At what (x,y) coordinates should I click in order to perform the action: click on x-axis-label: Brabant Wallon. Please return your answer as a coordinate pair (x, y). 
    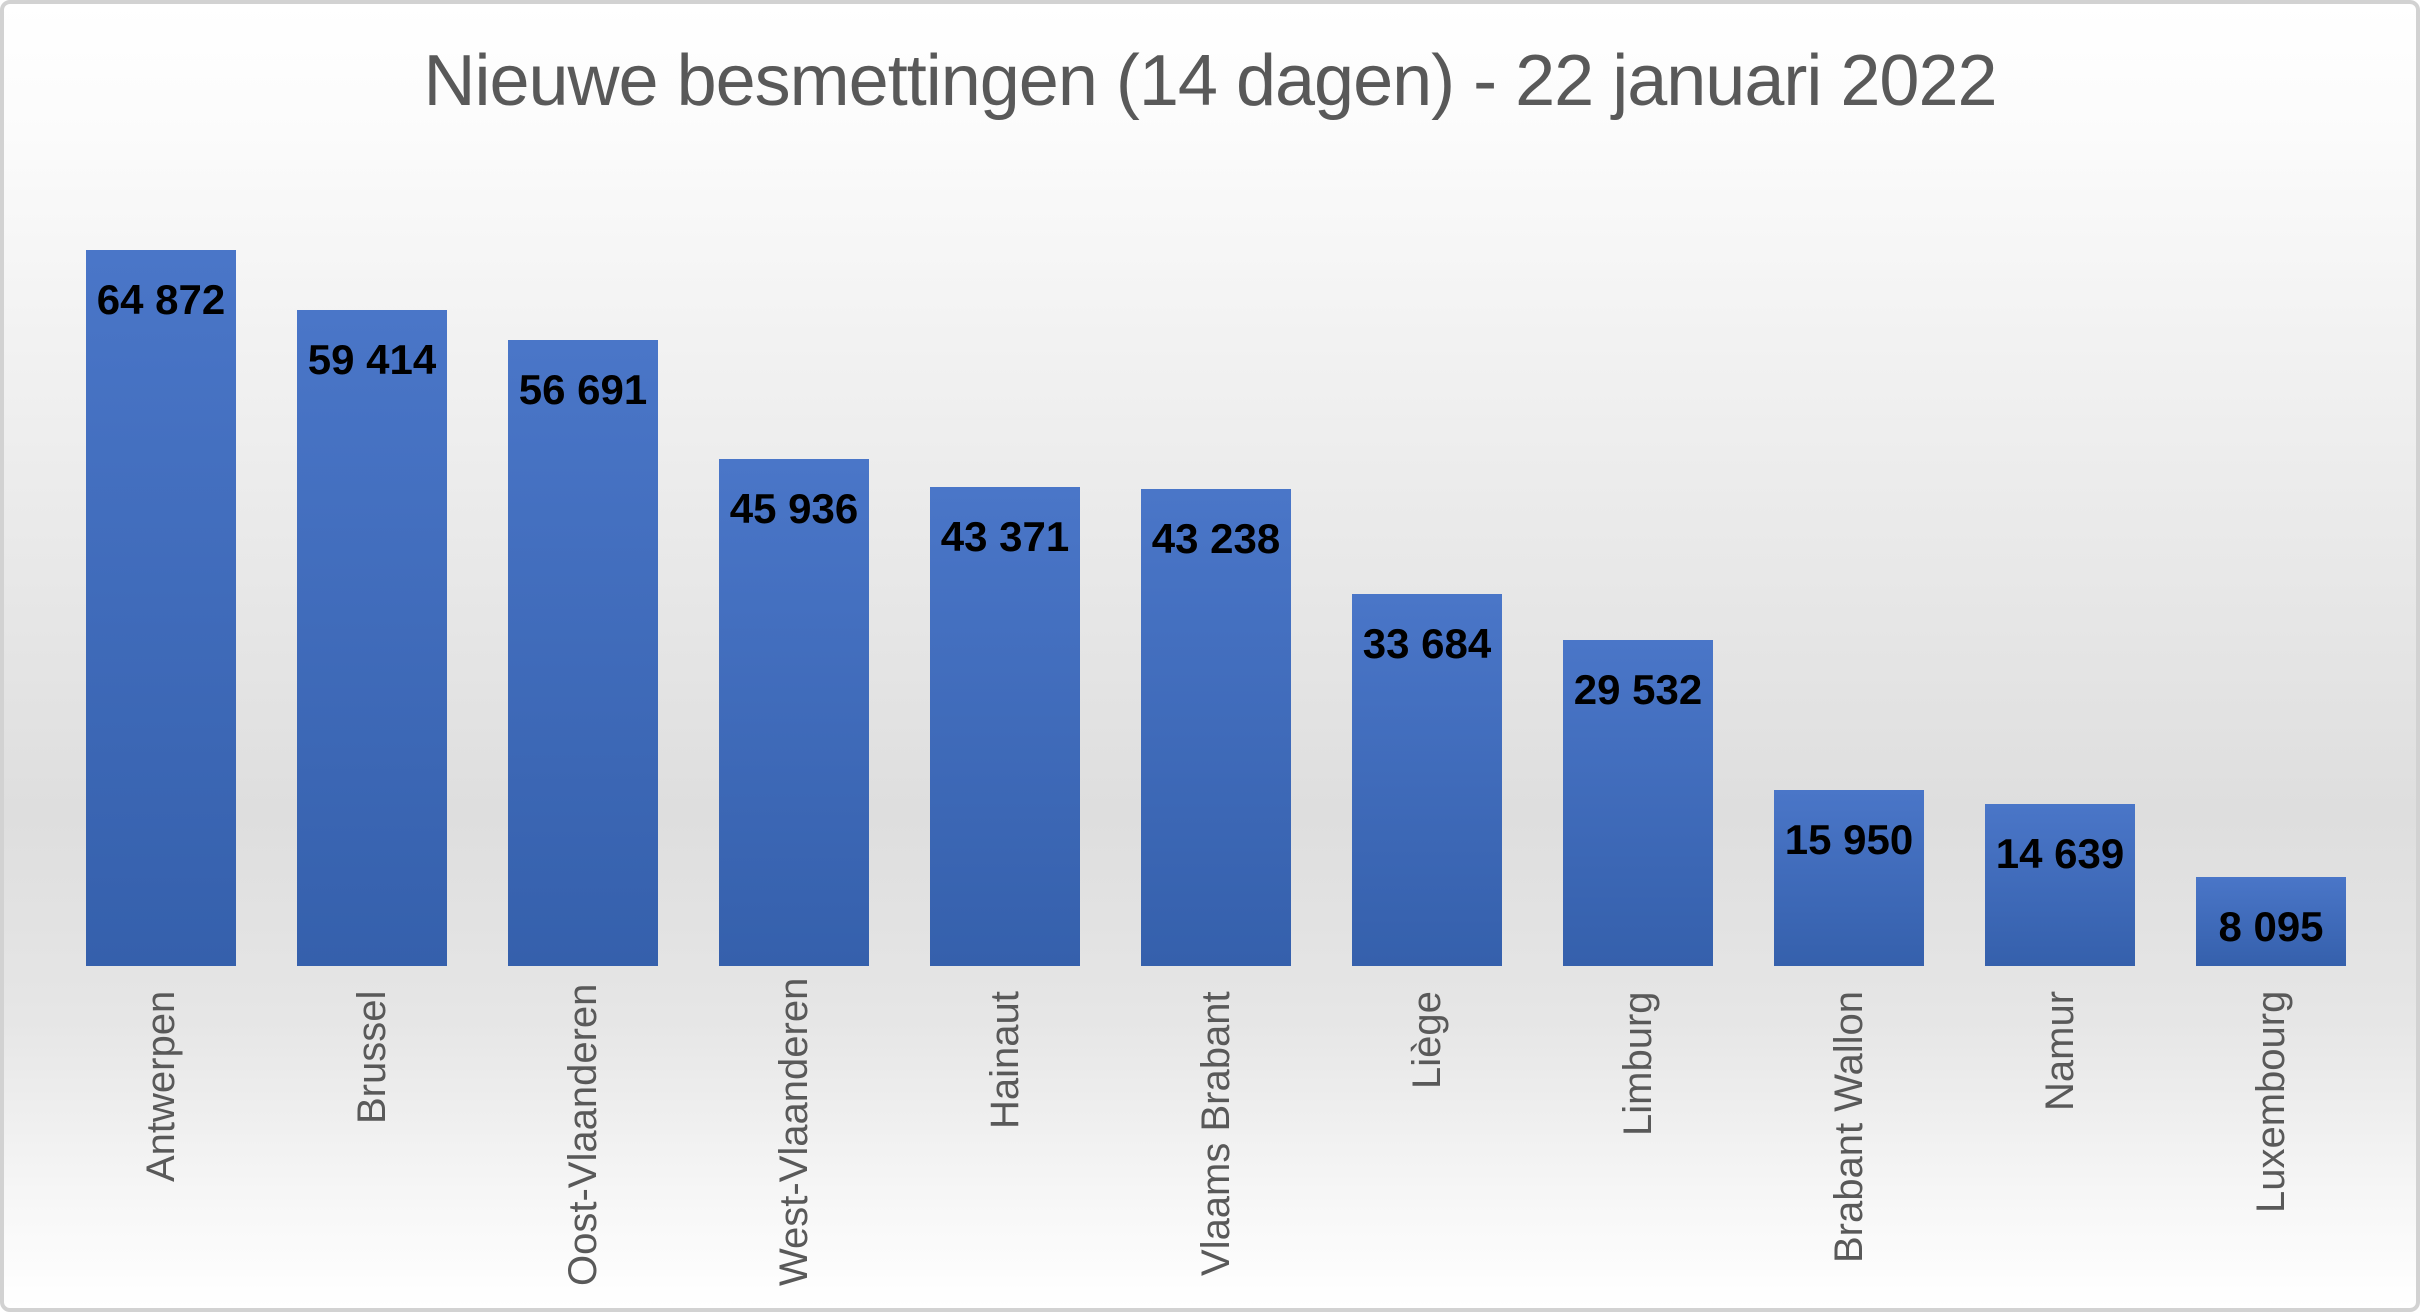
    Looking at the image, I should click on (1848, 1127).